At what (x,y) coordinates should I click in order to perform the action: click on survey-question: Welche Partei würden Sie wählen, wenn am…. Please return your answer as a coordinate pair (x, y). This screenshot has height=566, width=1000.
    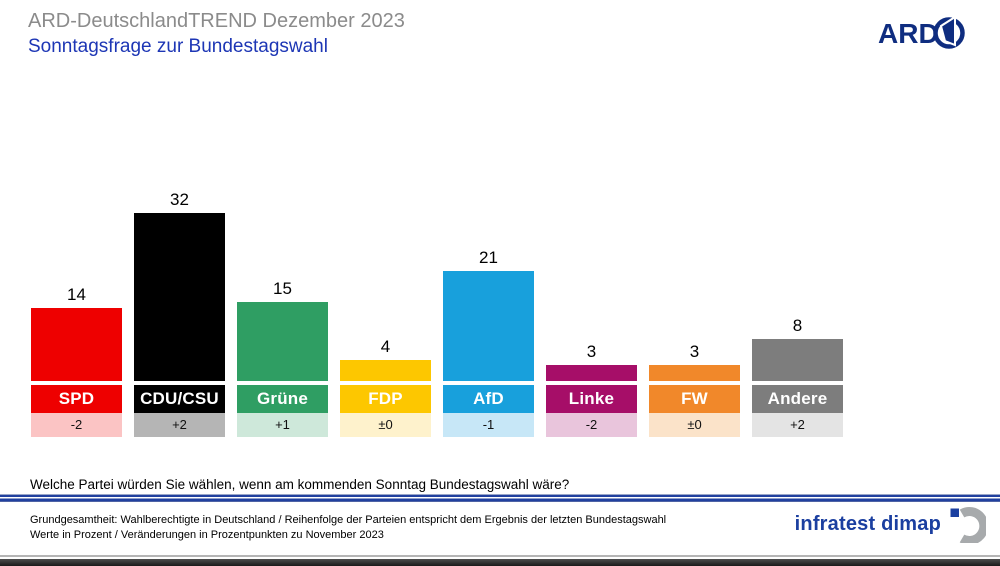
    Looking at the image, I should click on (300, 484).